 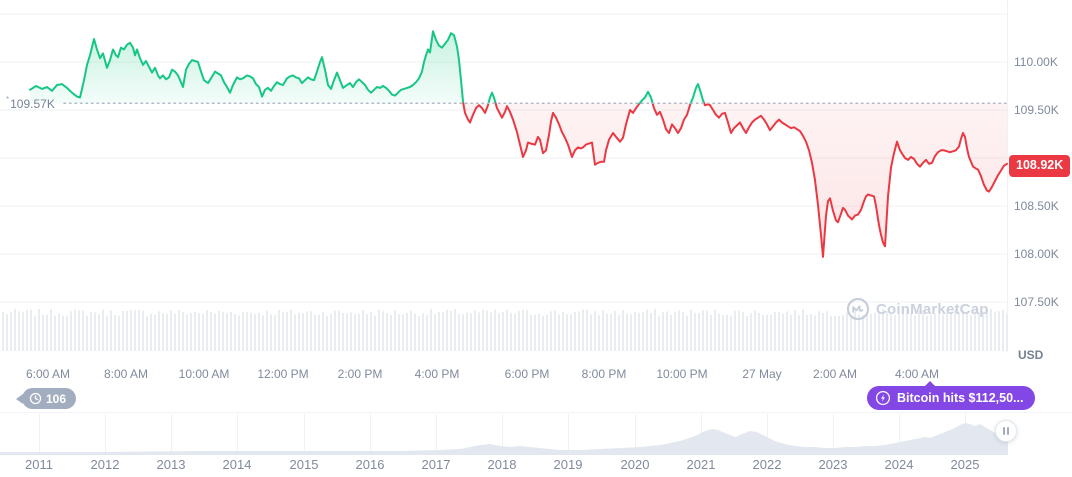 I want to click on history-count-pill: 106, so click(x=49, y=398).